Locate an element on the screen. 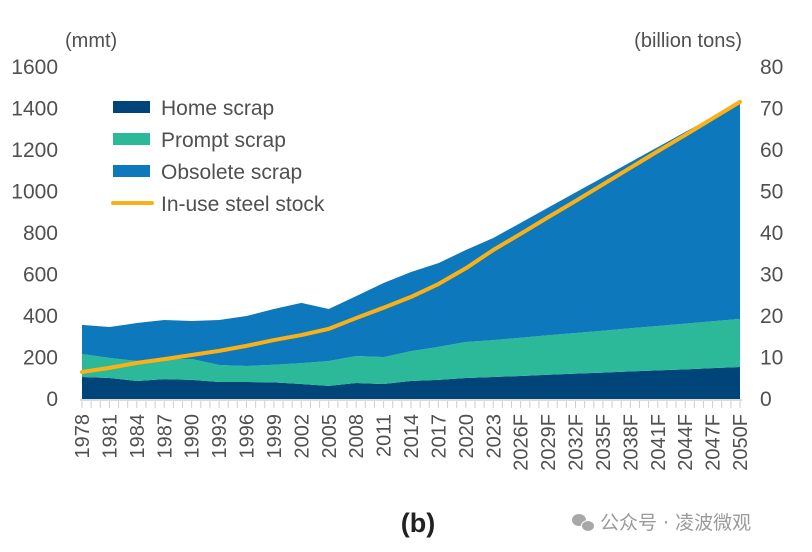  chart-caption: (b) is located at coordinates (418, 523).